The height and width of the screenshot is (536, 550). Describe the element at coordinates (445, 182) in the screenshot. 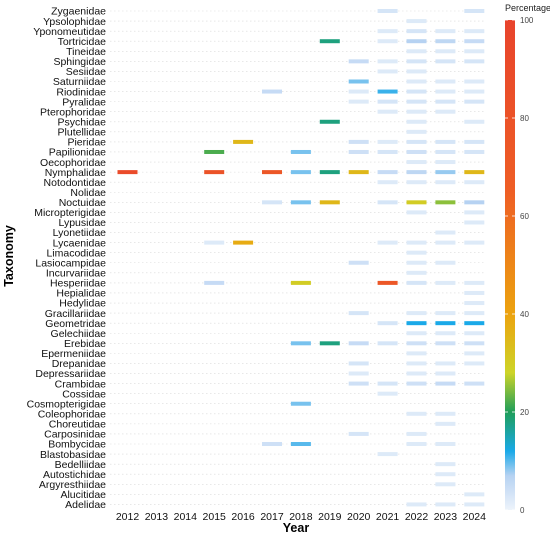

I see `cell-notodontidae-2023` at that location.